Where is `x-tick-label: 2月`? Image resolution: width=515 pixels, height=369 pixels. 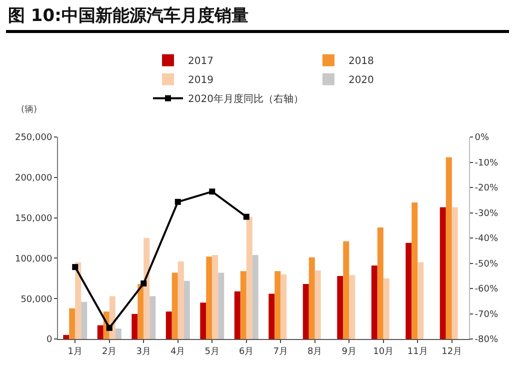
x-tick-label: 2月 is located at coordinates (109, 351).